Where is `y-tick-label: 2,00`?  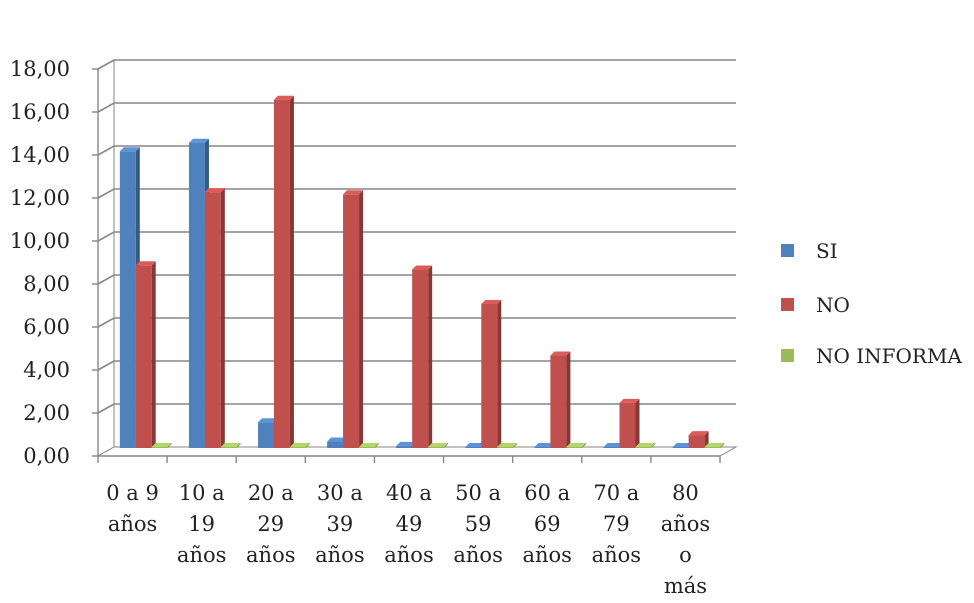 y-tick-label: 2,00 is located at coordinates (46, 413).